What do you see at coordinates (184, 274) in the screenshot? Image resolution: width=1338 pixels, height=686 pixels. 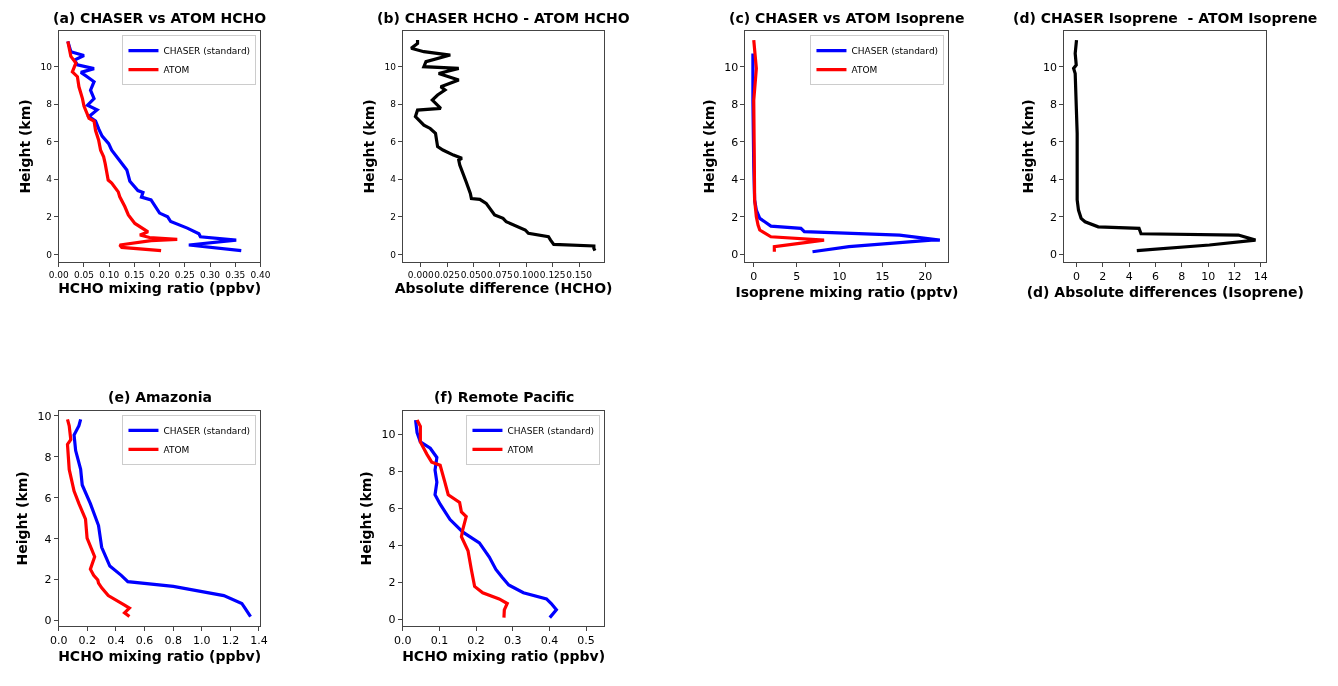 I see `x-tick-label: 0.25` at bounding box center [184, 274].